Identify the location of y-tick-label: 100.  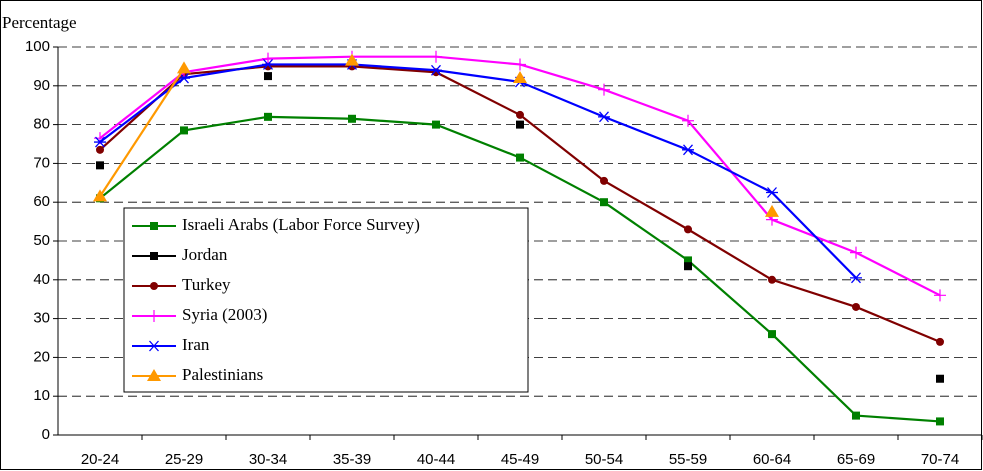
(37, 46).